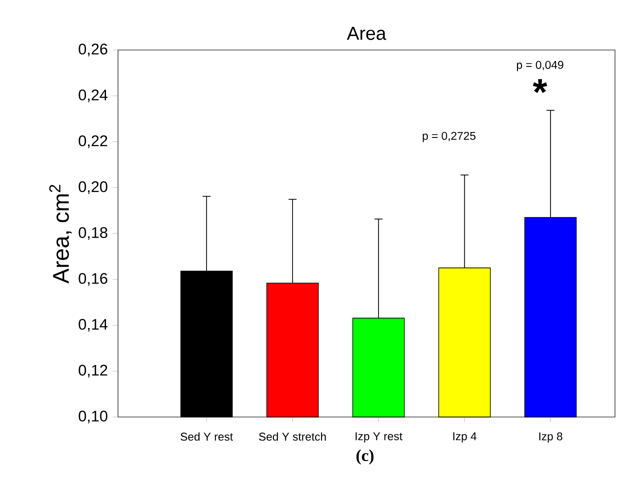  What do you see at coordinates (93, 50) in the screenshot?
I see `y-tick-label: 0,26` at bounding box center [93, 50].